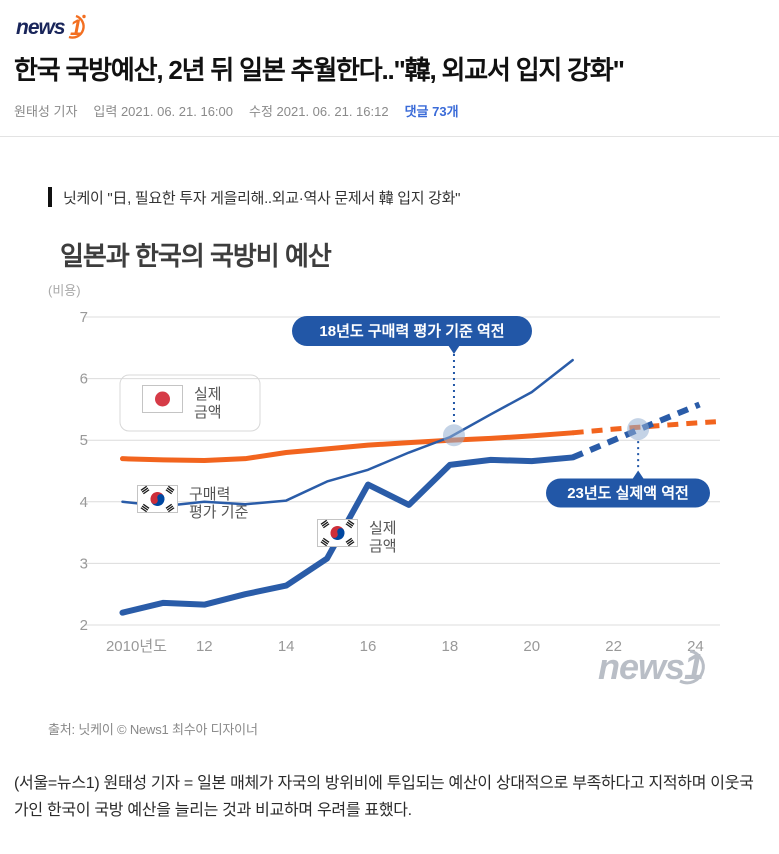  What do you see at coordinates (319, 70) in the screenshot?
I see `headline: 한국 국방예산, 2년 뒤 일본 추월한다.."韓, 외교서 입지 강화"` at bounding box center [319, 70].